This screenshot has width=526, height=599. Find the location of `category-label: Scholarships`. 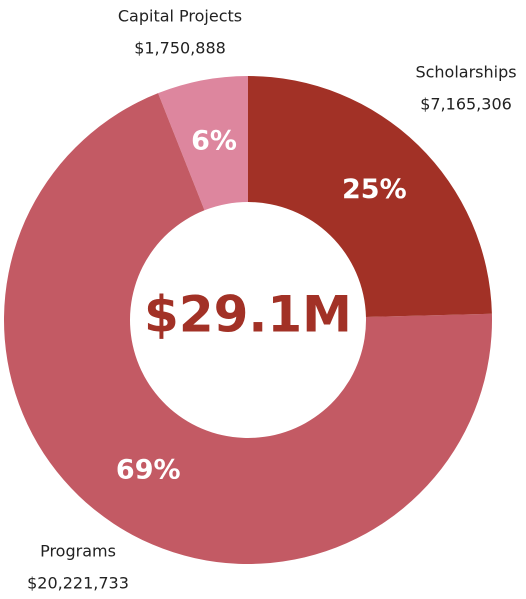

category-label: Scholarships is located at coordinates (465, 72).